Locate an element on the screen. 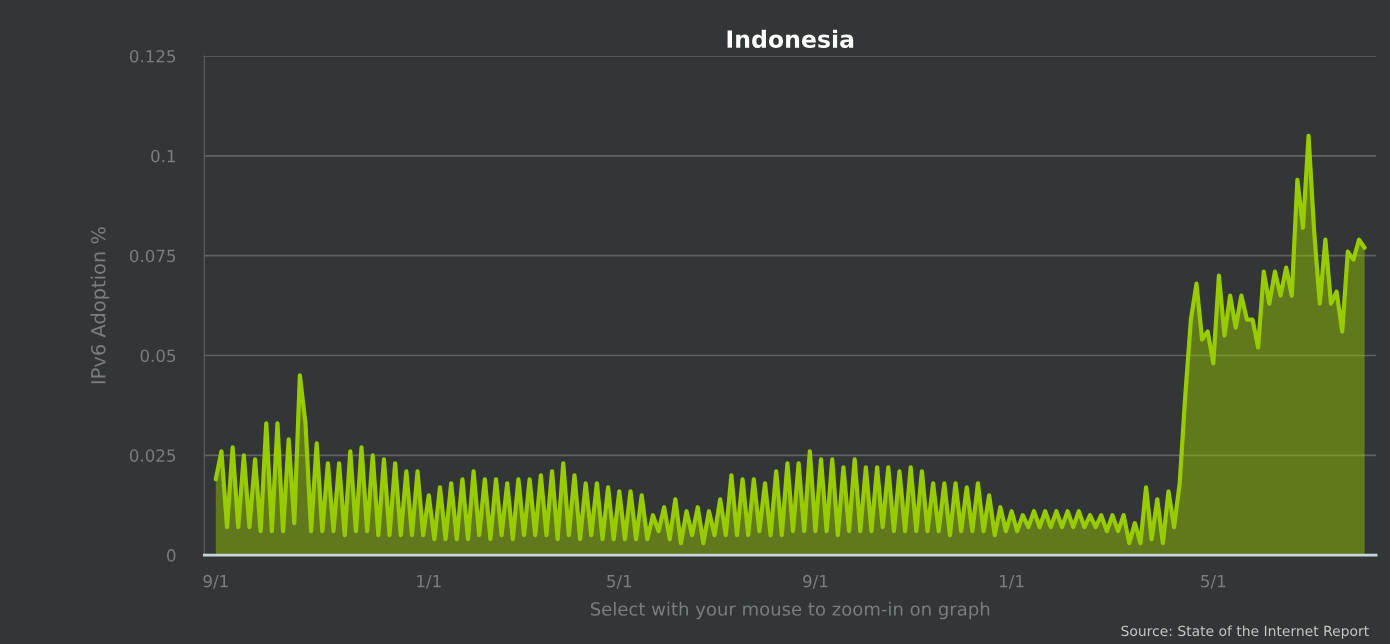 The image size is (1390, 644). chart-title: Indonesia is located at coordinates (790, 39).